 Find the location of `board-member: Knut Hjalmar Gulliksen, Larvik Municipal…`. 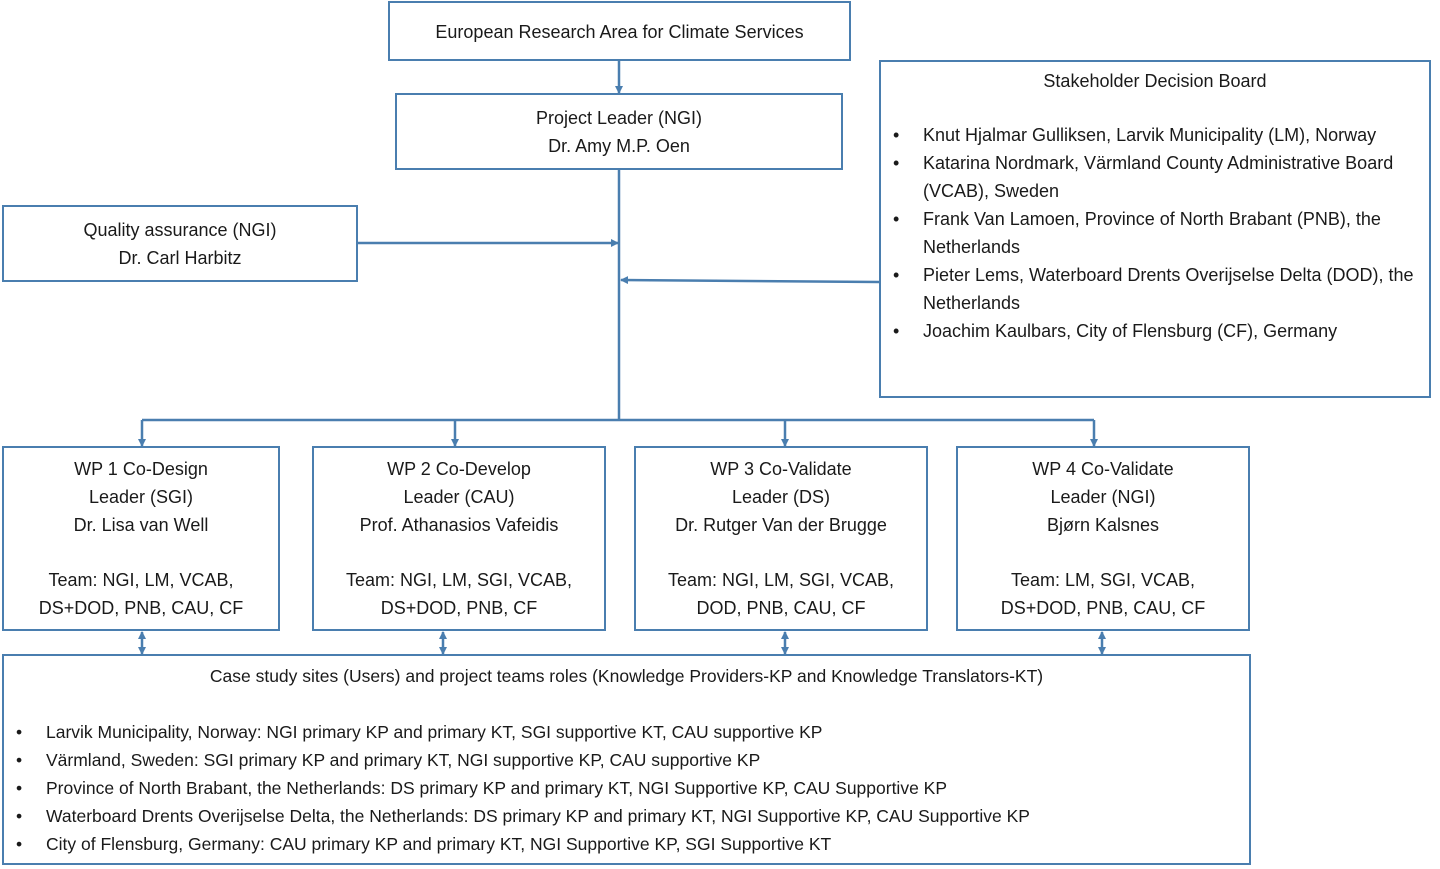

board-member: Knut Hjalmar Gulliksen, Larvik Municipal… is located at coordinates (1151, 135).